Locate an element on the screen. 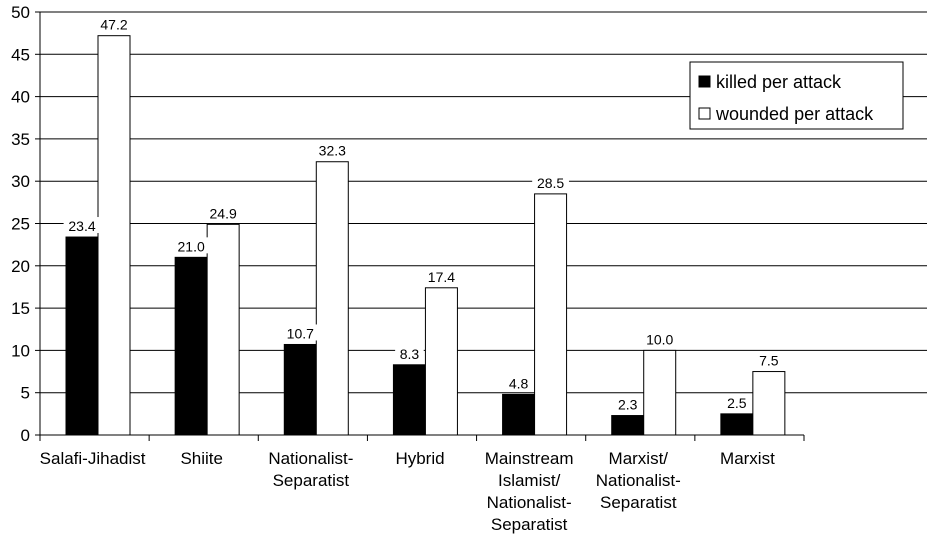 The height and width of the screenshot is (543, 927). data-label: 47.2 is located at coordinates (113, 25).